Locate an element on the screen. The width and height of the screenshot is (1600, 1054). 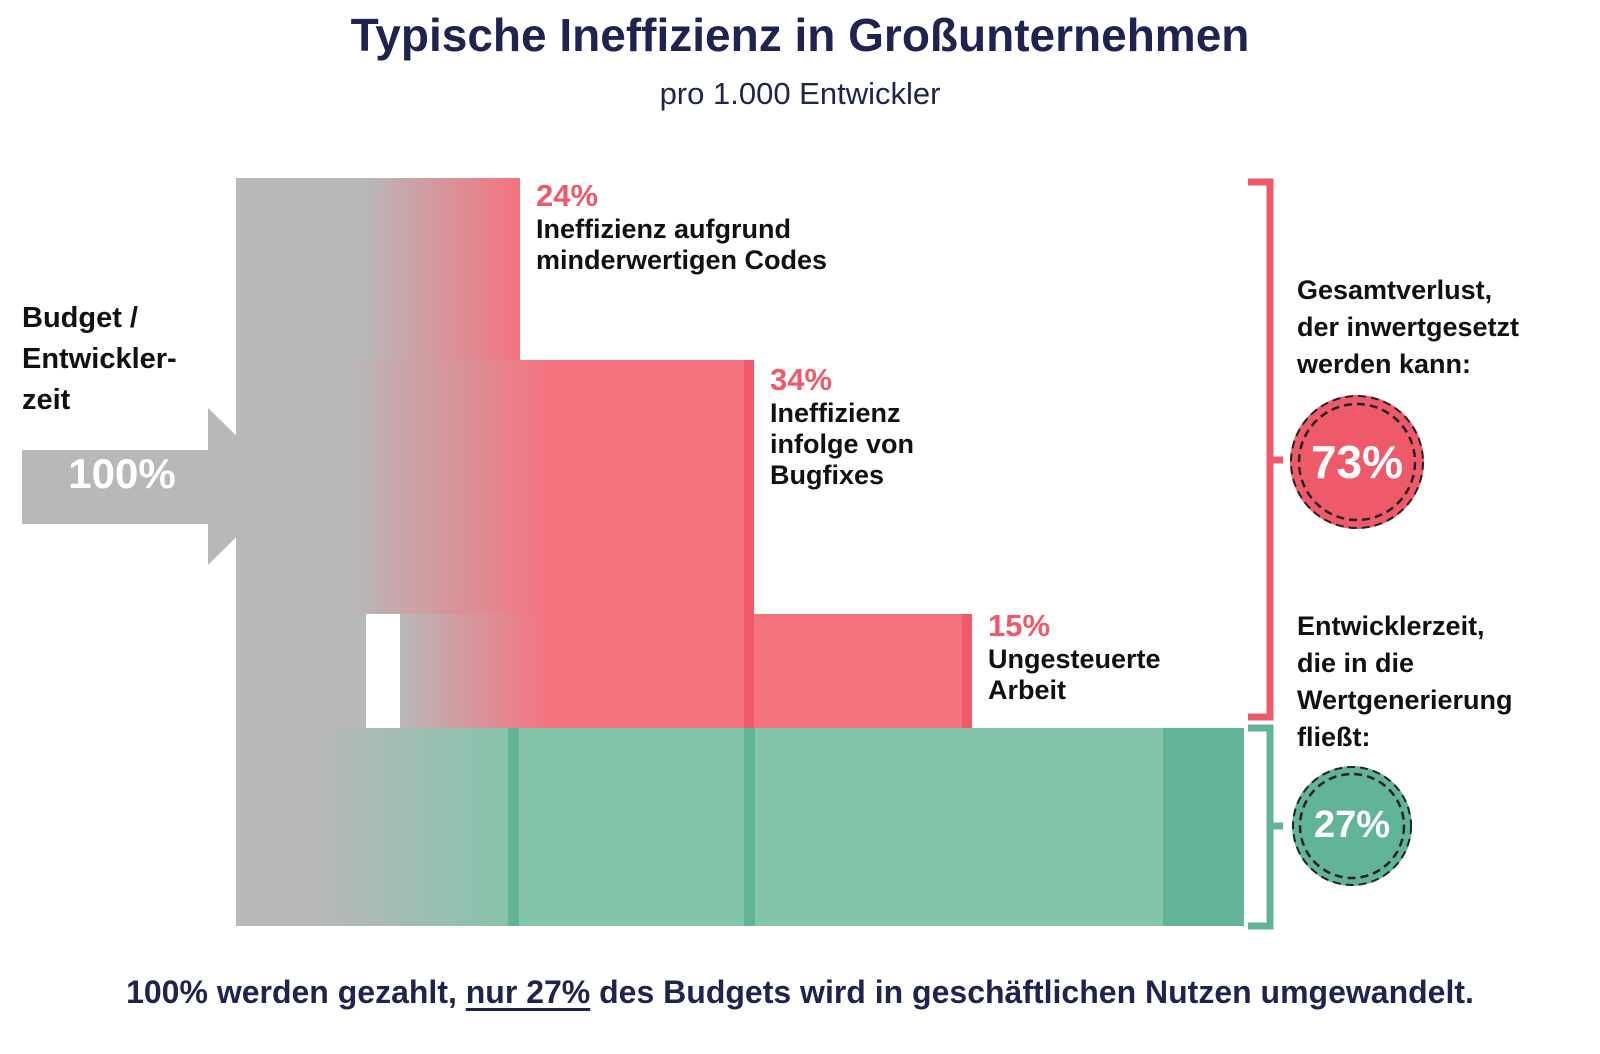
value-label-line: die in die is located at coordinates (1356, 663).